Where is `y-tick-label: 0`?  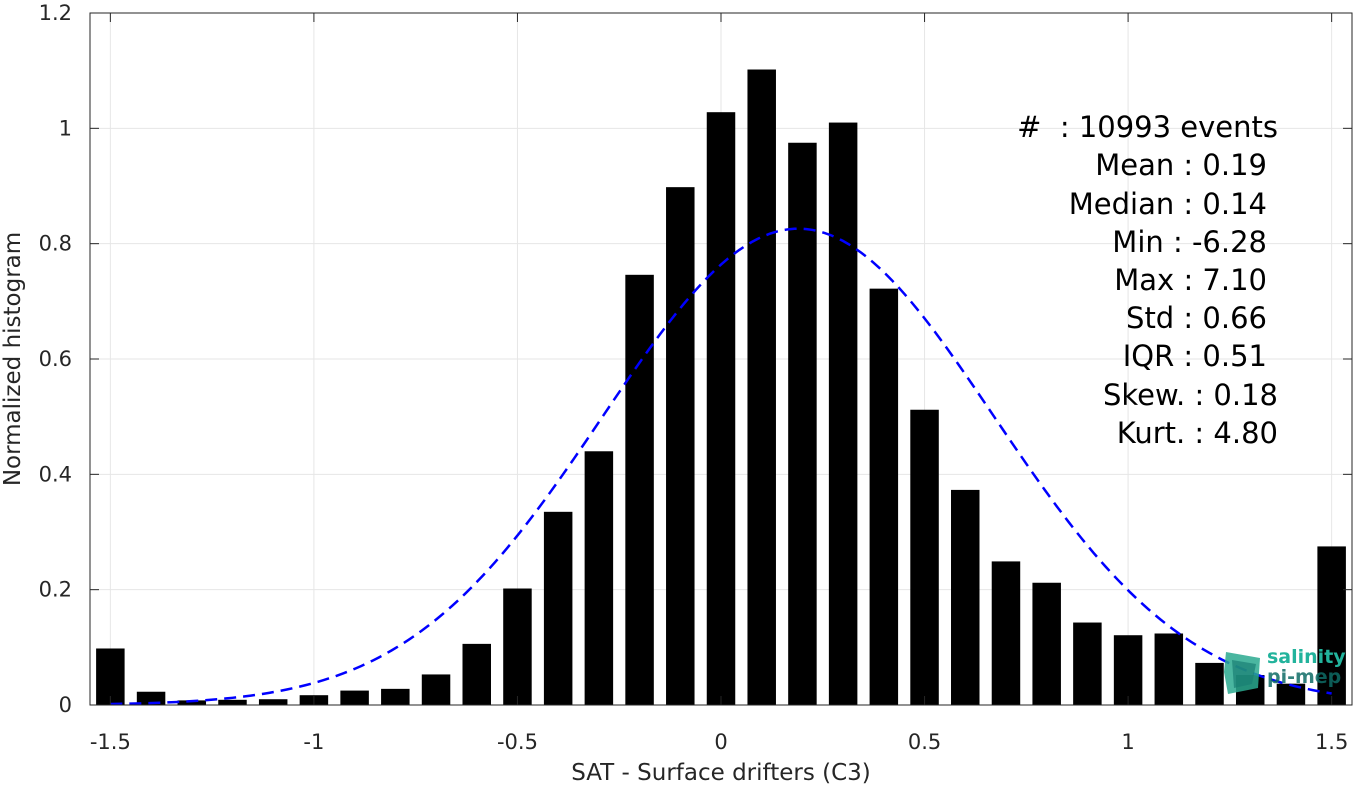
y-tick-label: 0 is located at coordinates (65, 705).